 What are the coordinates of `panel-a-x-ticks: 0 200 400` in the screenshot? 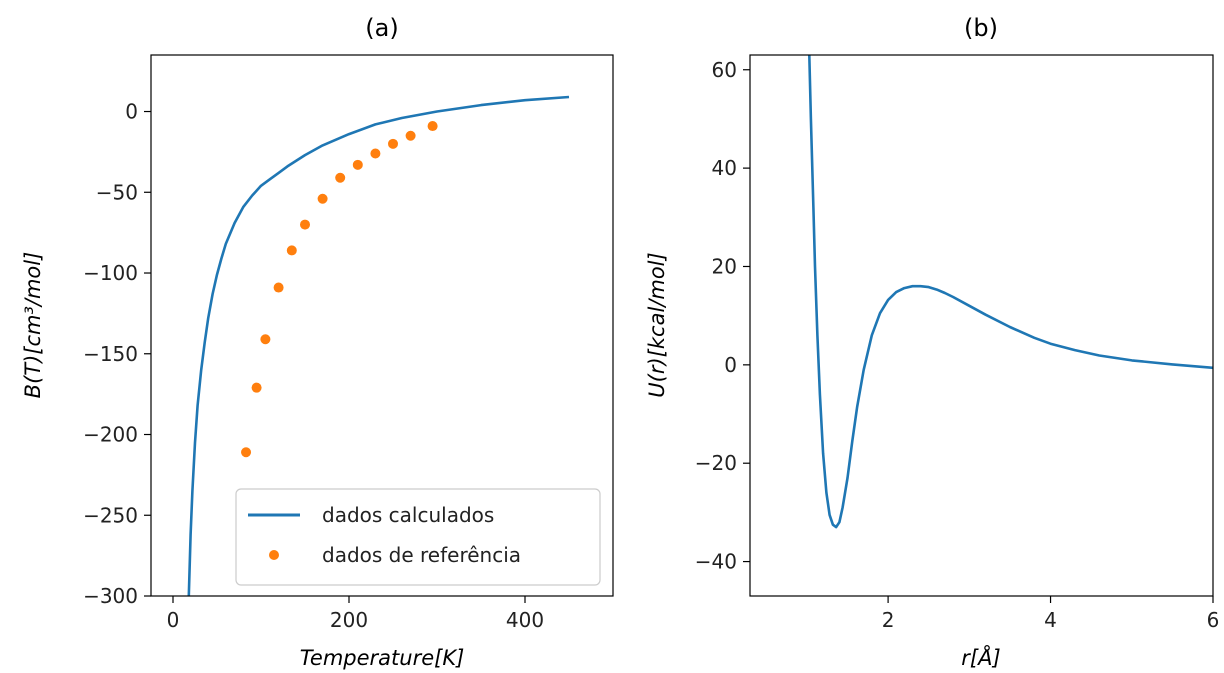 It's located at (355, 614).